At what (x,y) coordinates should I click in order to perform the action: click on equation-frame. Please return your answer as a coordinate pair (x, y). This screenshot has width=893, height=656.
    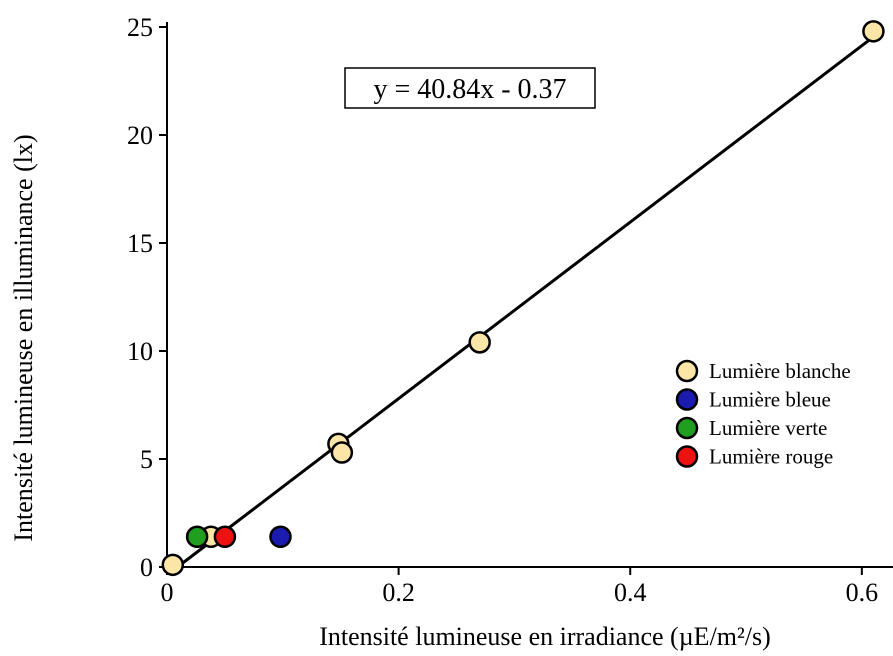
    Looking at the image, I should click on (470, 88).